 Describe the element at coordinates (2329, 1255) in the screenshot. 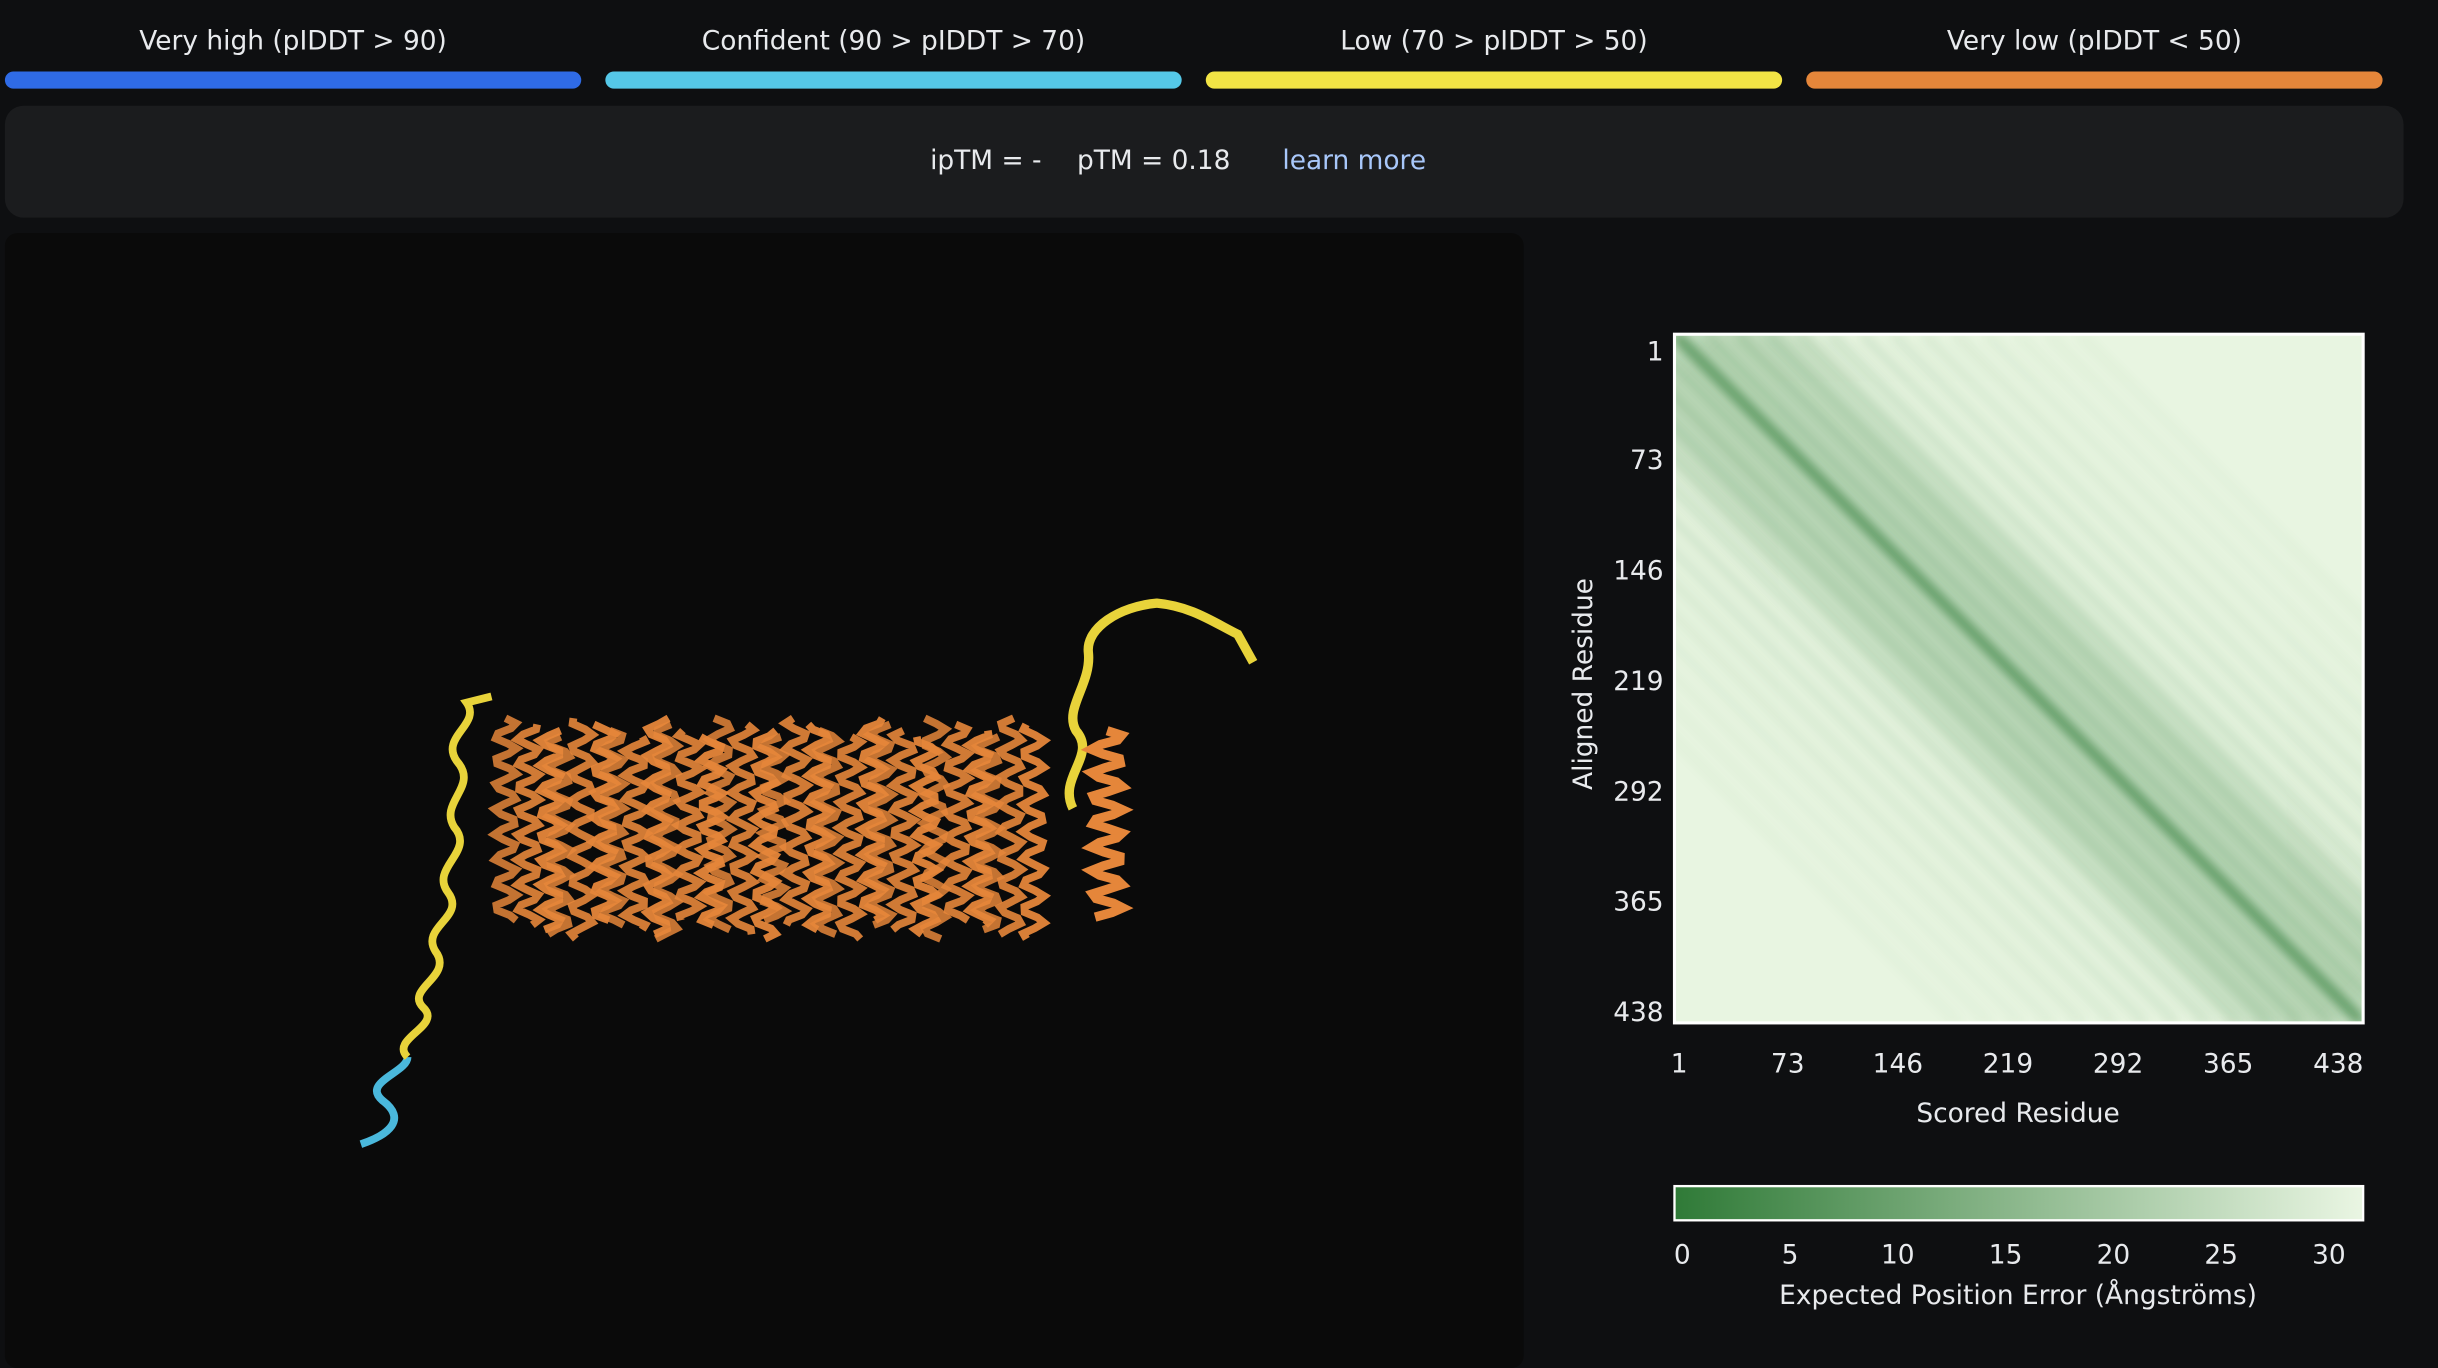

I see `colorbar-tick-label: 30` at that location.